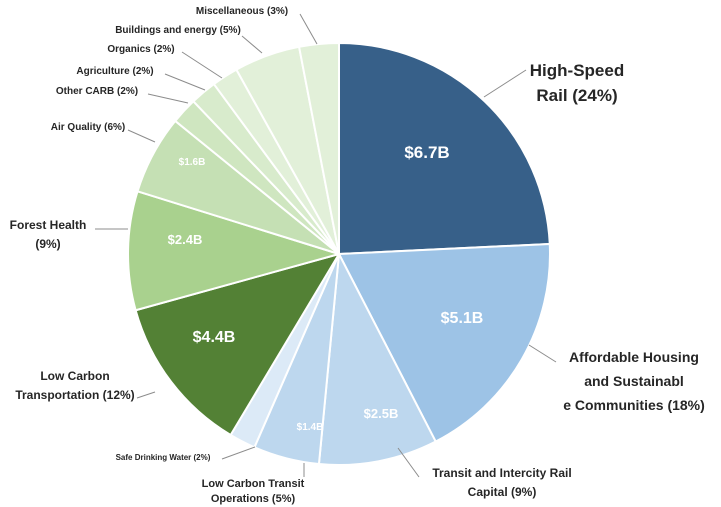  What do you see at coordinates (238, 453) in the screenshot?
I see `leader-line-safe-drinking-water` at bounding box center [238, 453].